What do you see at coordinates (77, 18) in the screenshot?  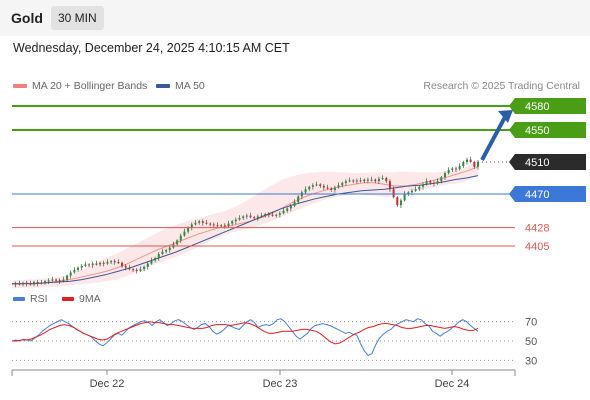 I see `interval-button: 30 MIN` at bounding box center [77, 18].